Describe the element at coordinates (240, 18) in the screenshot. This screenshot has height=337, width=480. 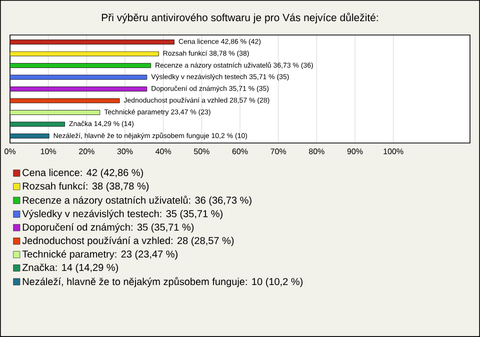
I see `chart-title: Při výběru antivirového softwaru je pro Vás nejvíce důležité:` at that location.